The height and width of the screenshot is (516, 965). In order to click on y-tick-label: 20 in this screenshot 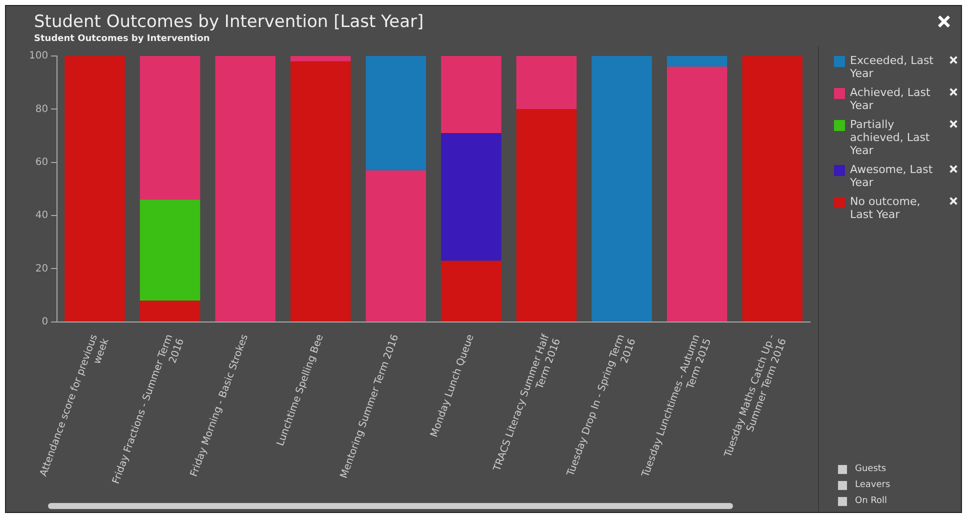, I will do `click(41, 268)`.